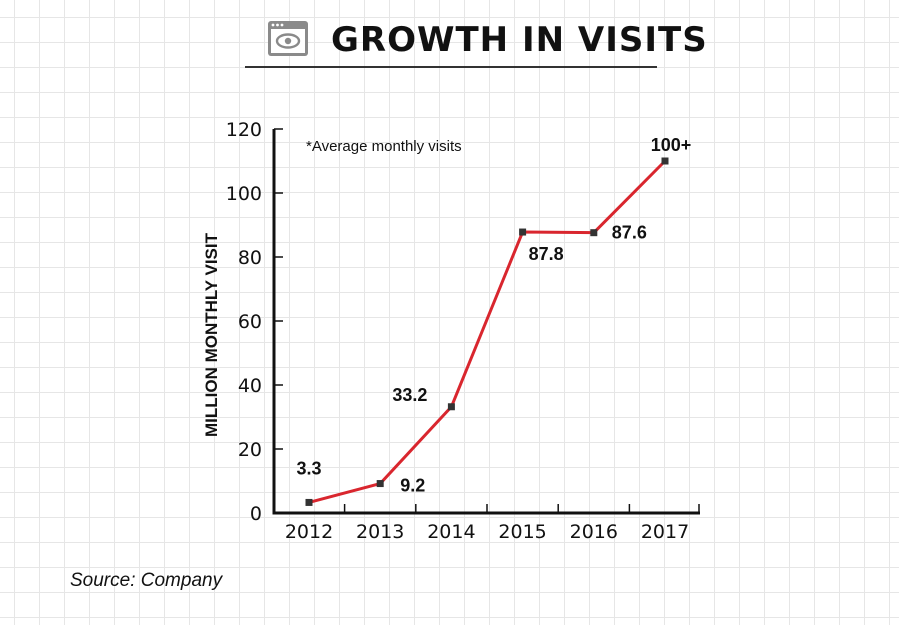  What do you see at coordinates (594, 532) in the screenshot?
I see `x-tick-label: 2016` at bounding box center [594, 532].